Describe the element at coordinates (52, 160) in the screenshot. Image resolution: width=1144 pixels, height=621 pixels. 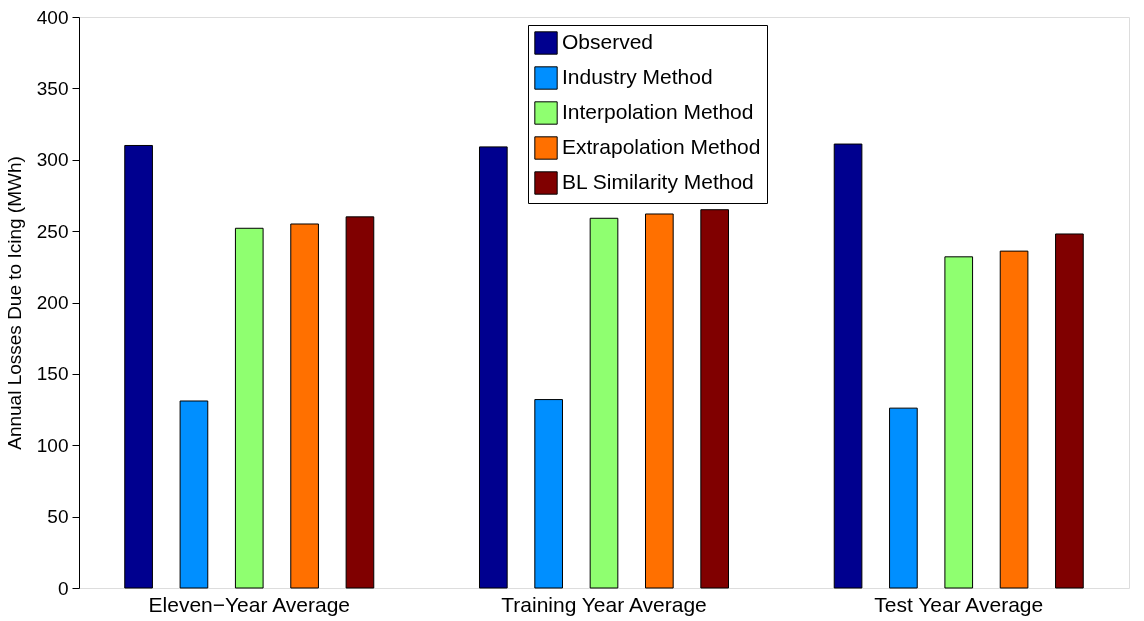
I see `y-tick-label: 300` at that location.